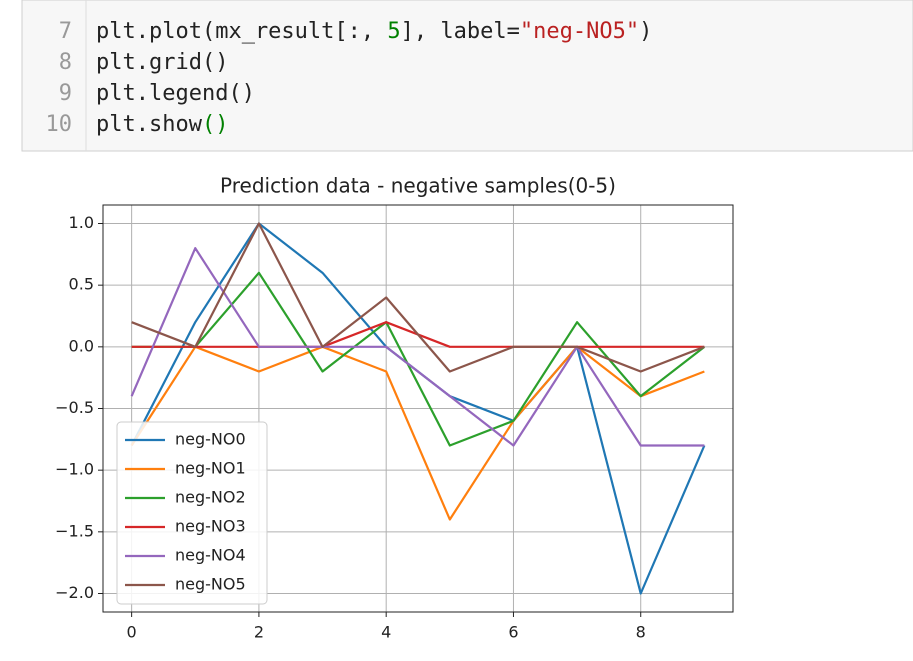 The image size is (913, 661). What do you see at coordinates (81, 345) in the screenshot?
I see `y-tick-label: 0.0` at bounding box center [81, 345].